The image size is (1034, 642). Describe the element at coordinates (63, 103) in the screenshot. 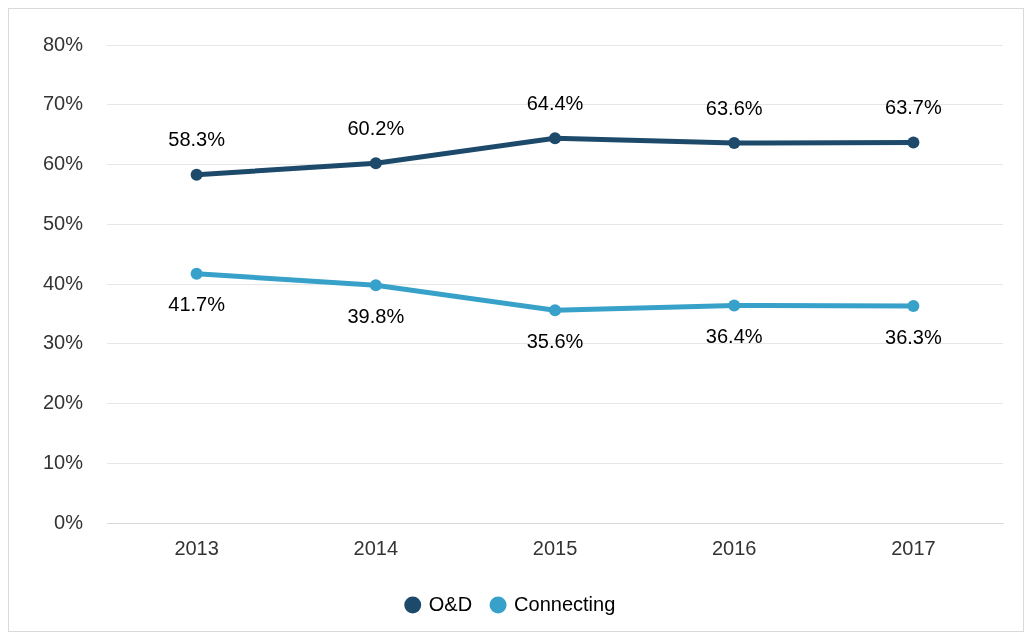

I see `y-tick-label: 70%` at that location.